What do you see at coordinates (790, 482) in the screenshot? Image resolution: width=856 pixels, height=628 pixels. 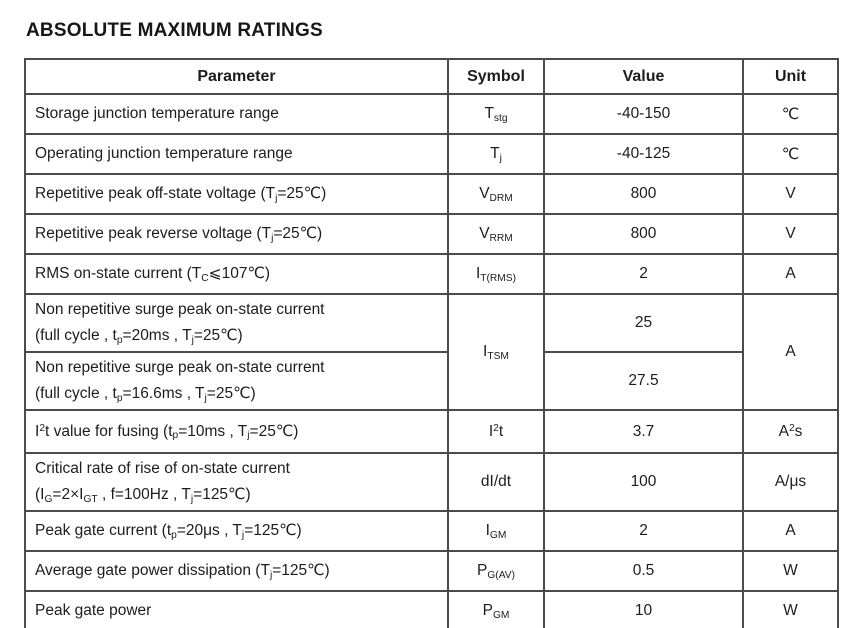 I see `unit-cell: A/μs` at bounding box center [790, 482].